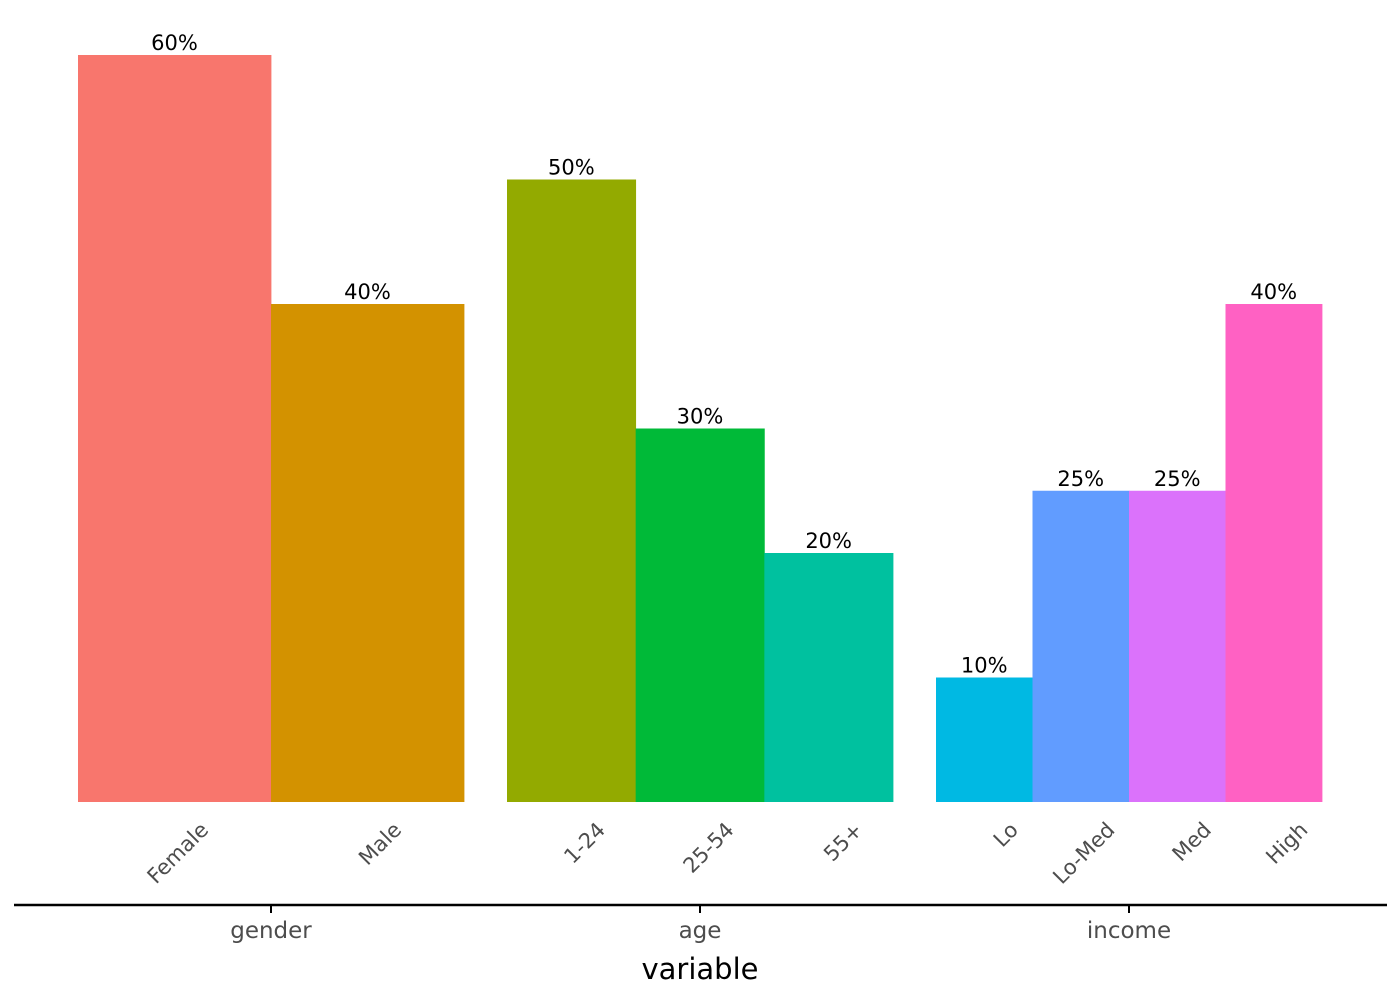  Describe the element at coordinates (829, 677) in the screenshot. I see `bar-age-55-` at that location.